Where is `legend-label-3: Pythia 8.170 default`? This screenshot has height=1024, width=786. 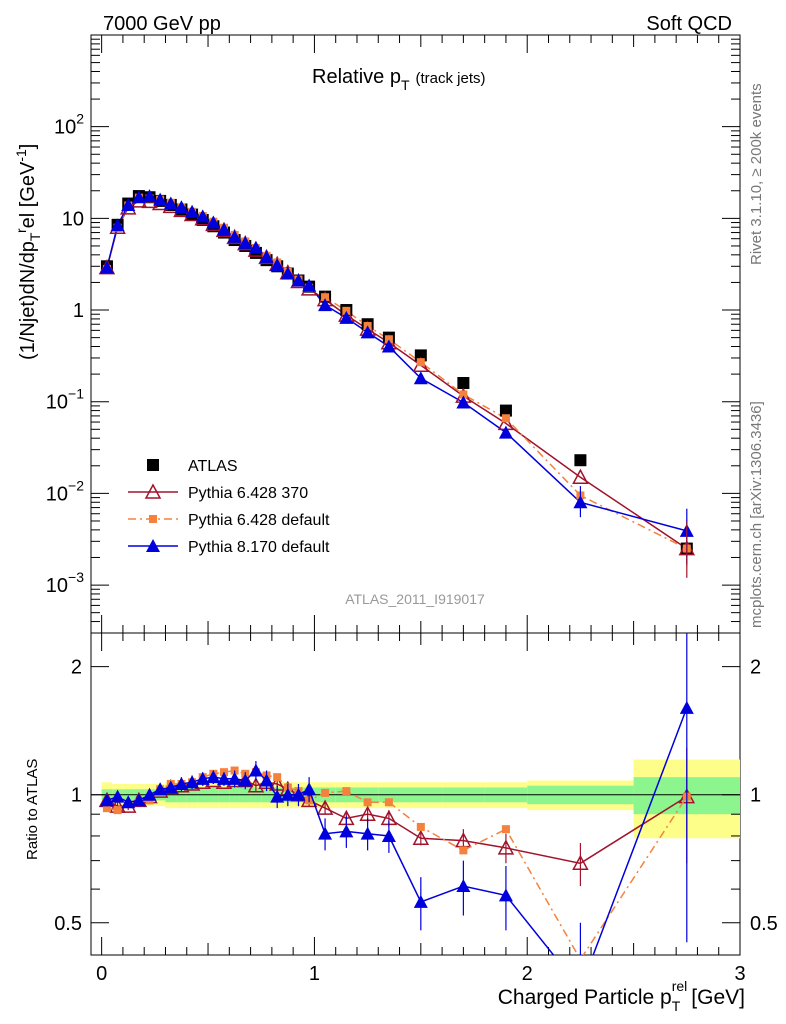
legend-label-3: Pythia 8.170 default is located at coordinates (259, 547).